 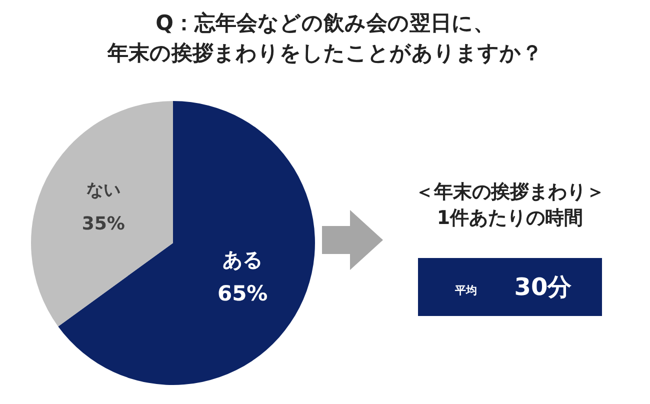 What do you see at coordinates (103, 224) in the screenshot?
I see `data-label: 35%` at bounding box center [103, 224].